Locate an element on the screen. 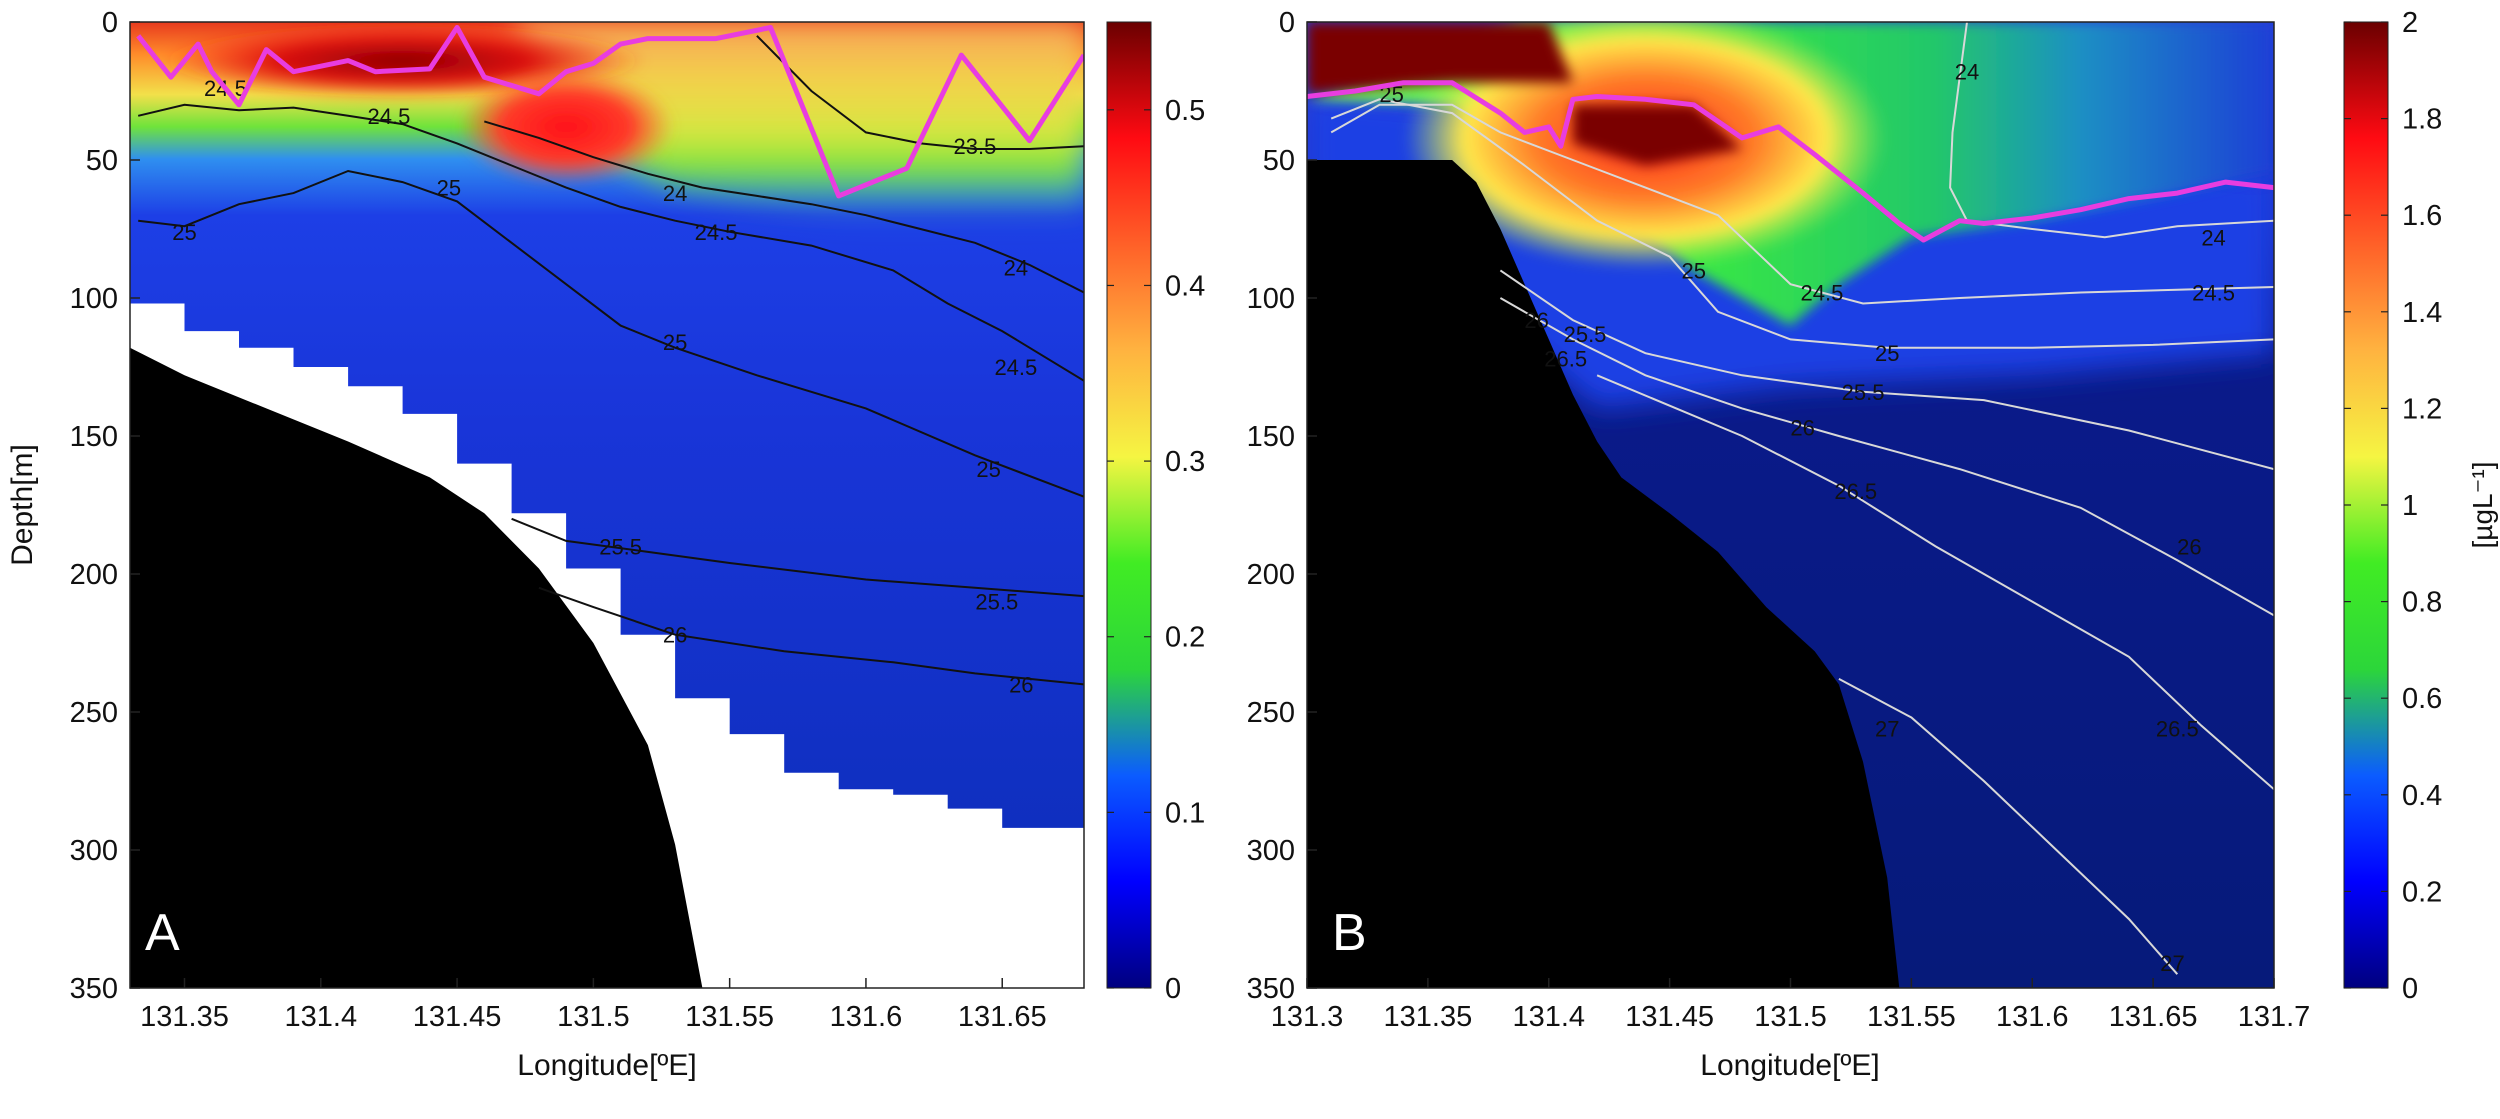 This screenshot has width=2500, height=1119. panel-b-y-axis: 0 50 100 150 200 250 300 350 is located at coordinates (1282, 506).